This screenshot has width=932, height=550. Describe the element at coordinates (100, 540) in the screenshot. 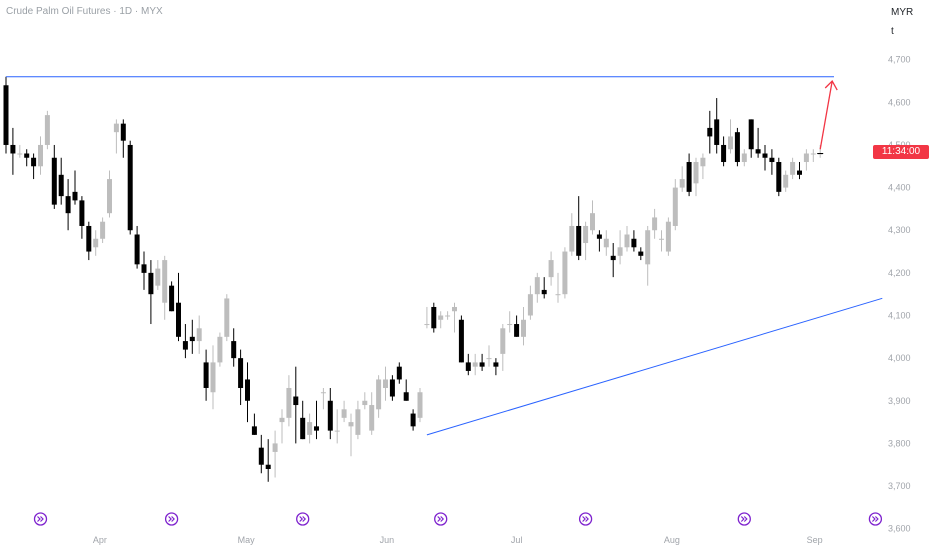

I see `x-tick-label: Apr` at that location.